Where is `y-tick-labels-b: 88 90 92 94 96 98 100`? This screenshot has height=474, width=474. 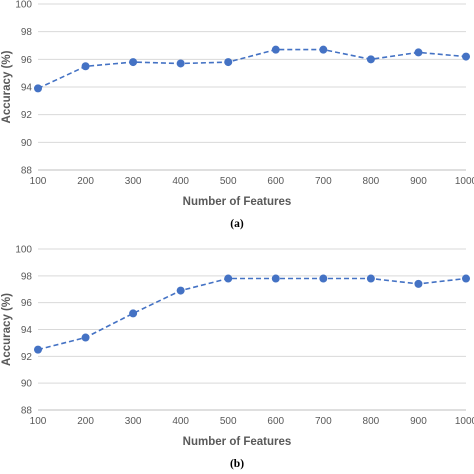
y-tick-labels-b: 88 90 92 94 96 98 100 is located at coordinates (23, 331).